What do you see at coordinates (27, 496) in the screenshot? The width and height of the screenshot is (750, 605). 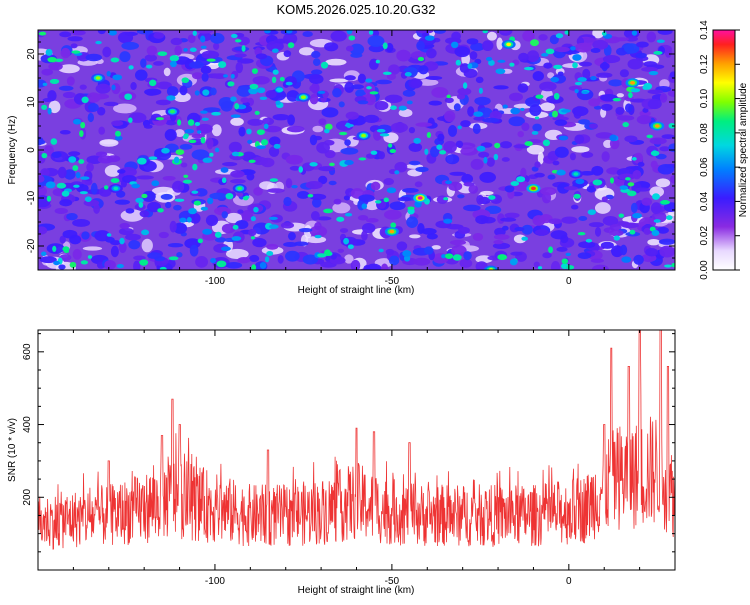 I see `snr-ytick-label: 200` at bounding box center [27, 496].